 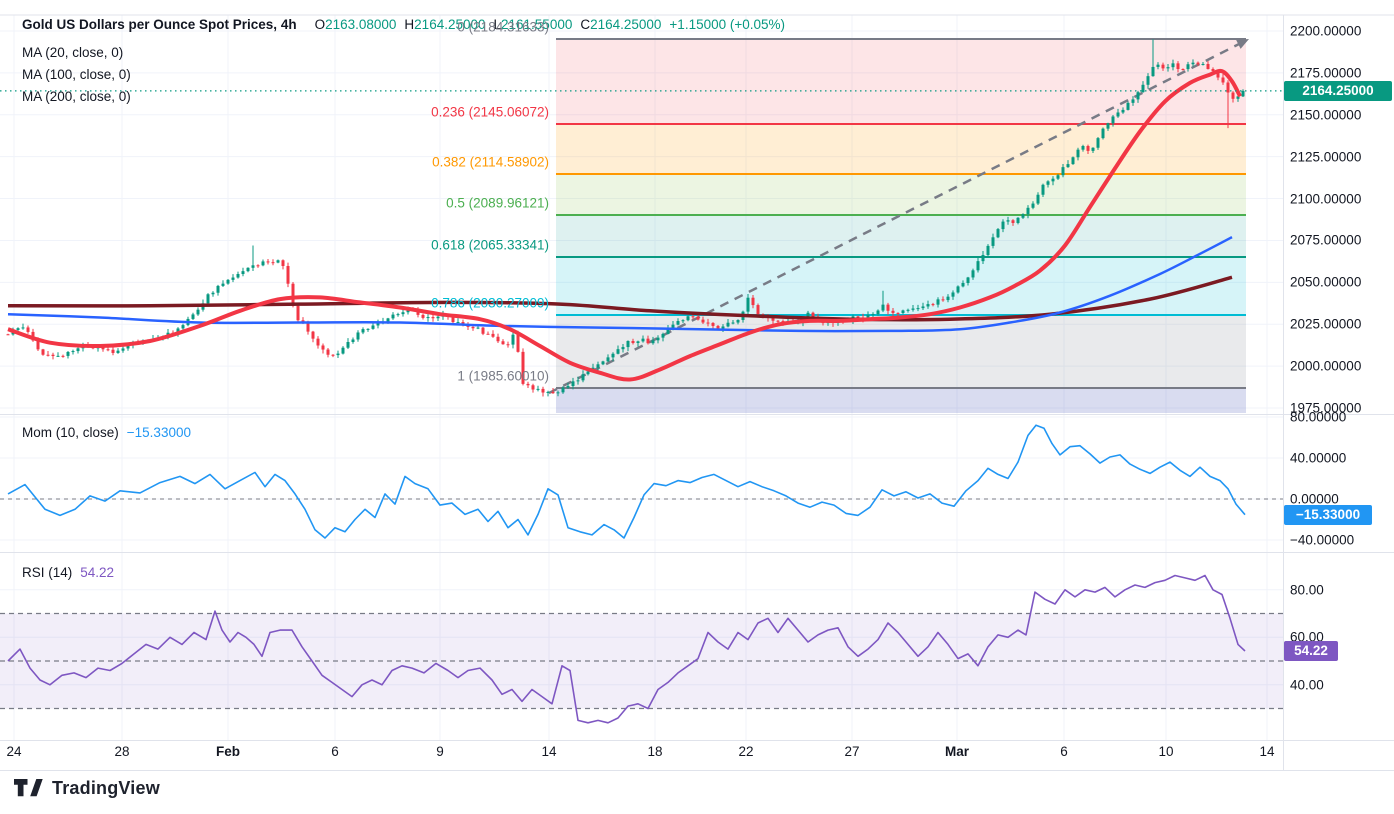 I want to click on momentum-axis-label: 40.00000, so click(x=1318, y=458).